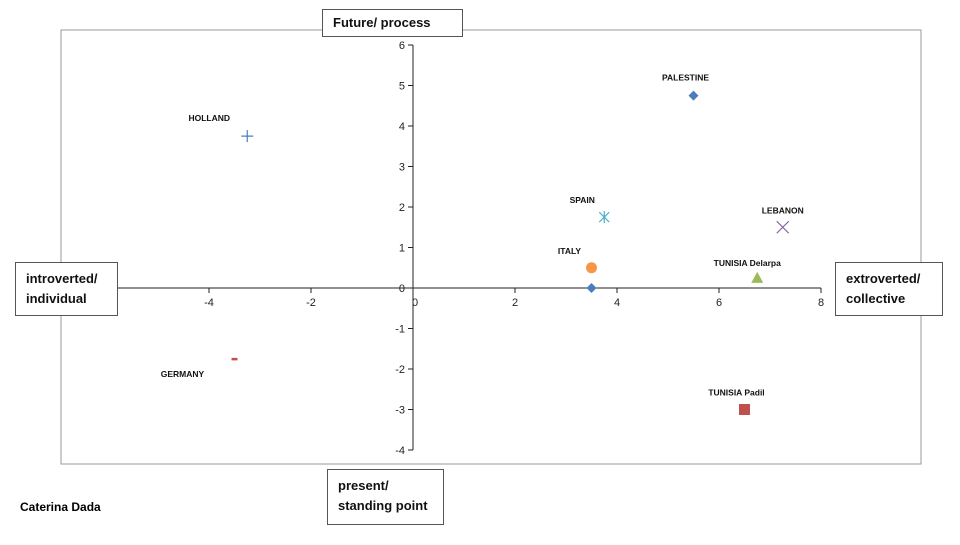  I want to click on y-tick-label: -4, so click(400, 451).